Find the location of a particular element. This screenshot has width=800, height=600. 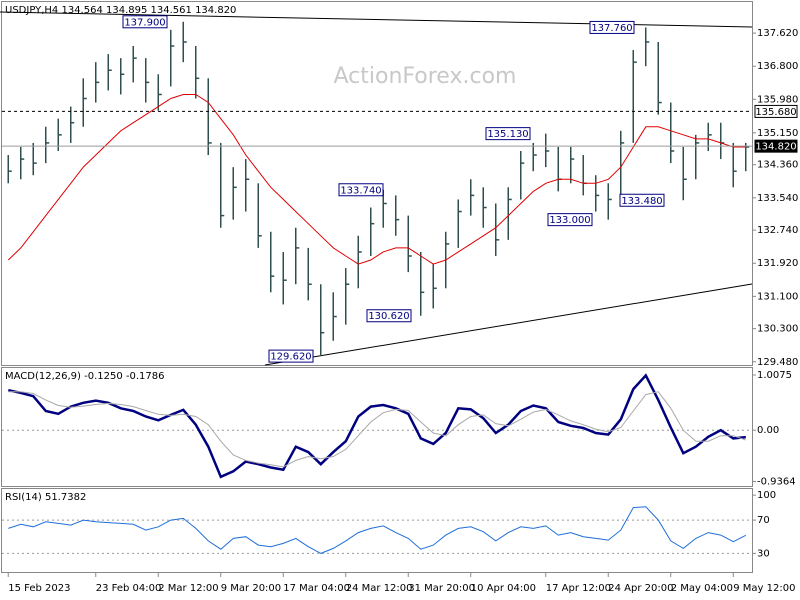

trend-line is located at coordinates (508, 324).